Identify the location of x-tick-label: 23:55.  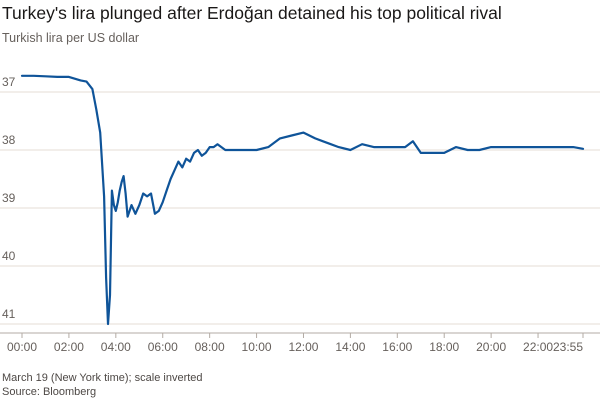
(568, 347).